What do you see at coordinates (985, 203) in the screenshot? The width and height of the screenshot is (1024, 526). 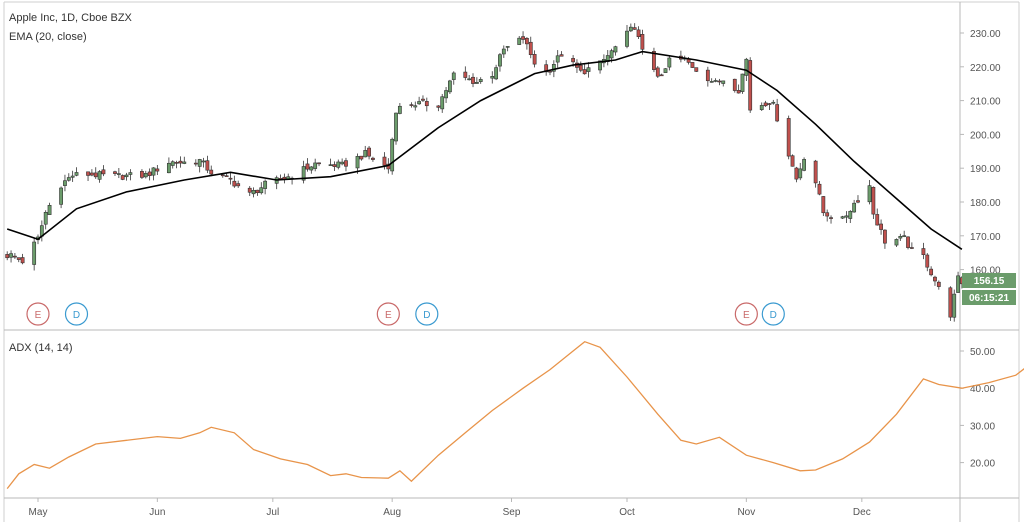 I see `price-tick-label: 180.00` at bounding box center [985, 203].